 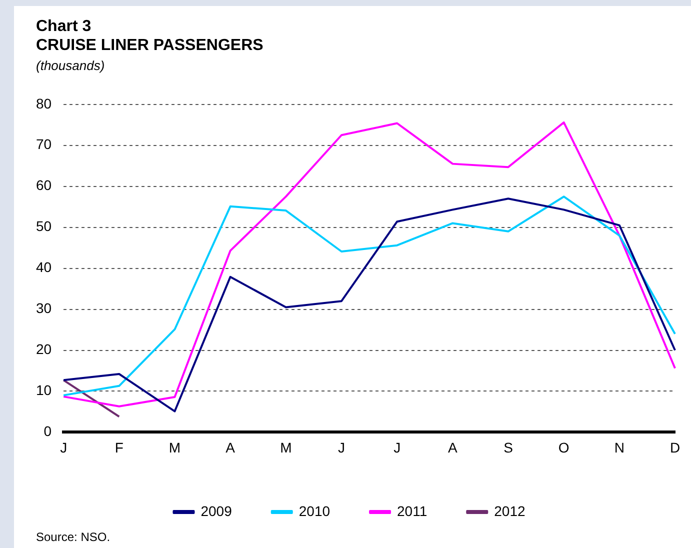 What do you see at coordinates (44, 349) in the screenshot?
I see `y-tick-label: 20` at bounding box center [44, 349].